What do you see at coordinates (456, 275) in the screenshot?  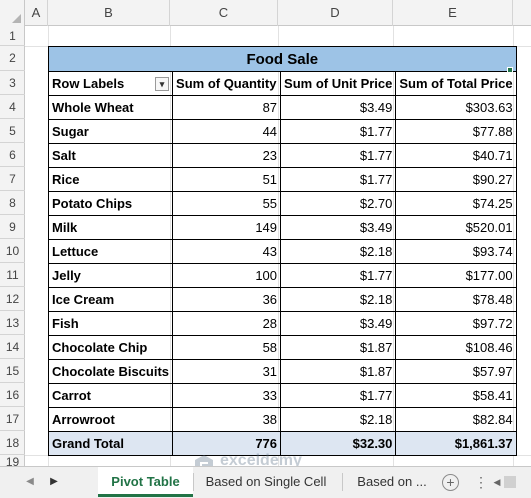 I see `total-price-cell: $177.00` at bounding box center [456, 275].